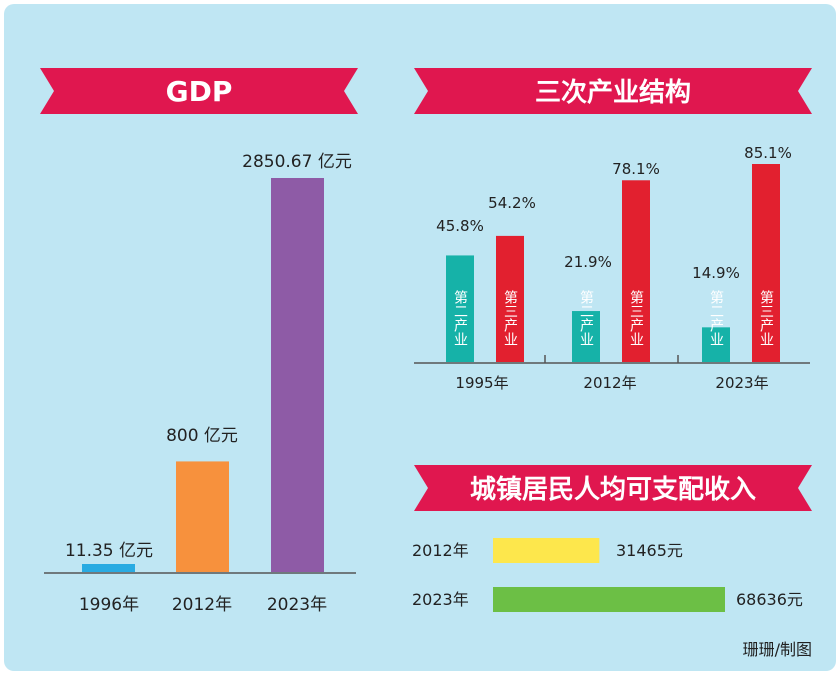 Image resolution: width=840 pixels, height=675 pixels. I want to click on income-bars, so click(609, 575).